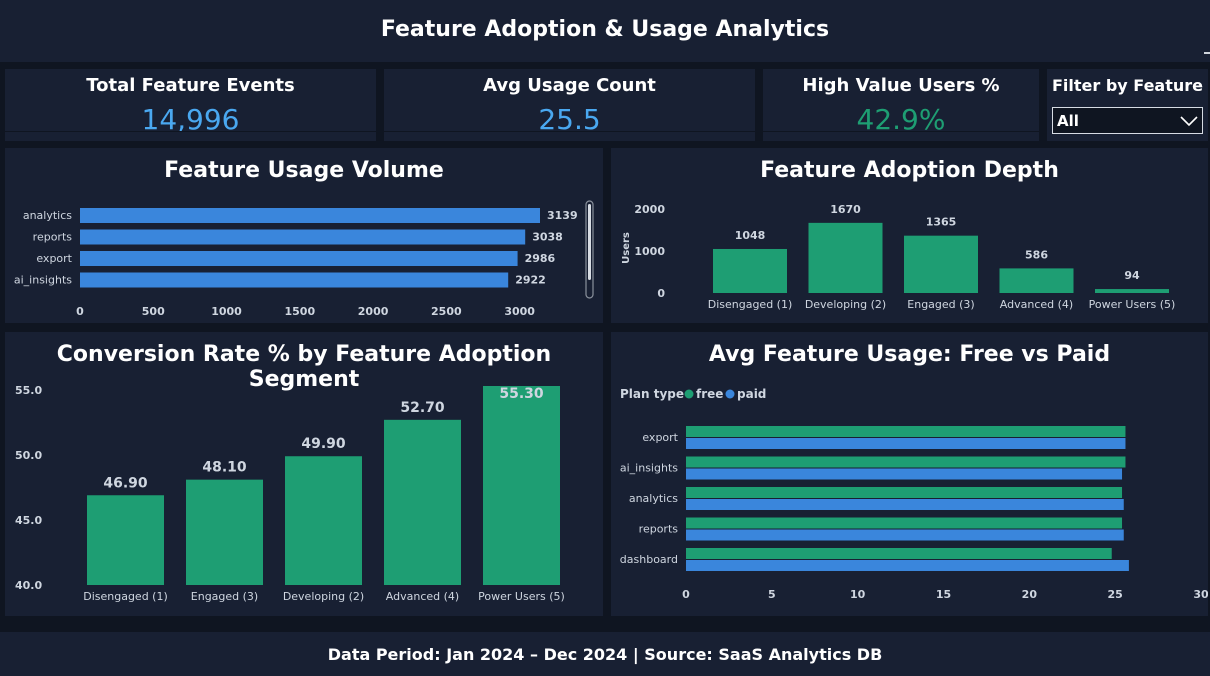  What do you see at coordinates (1036, 280) in the screenshot?
I see `bar-advanced-4-` at bounding box center [1036, 280].